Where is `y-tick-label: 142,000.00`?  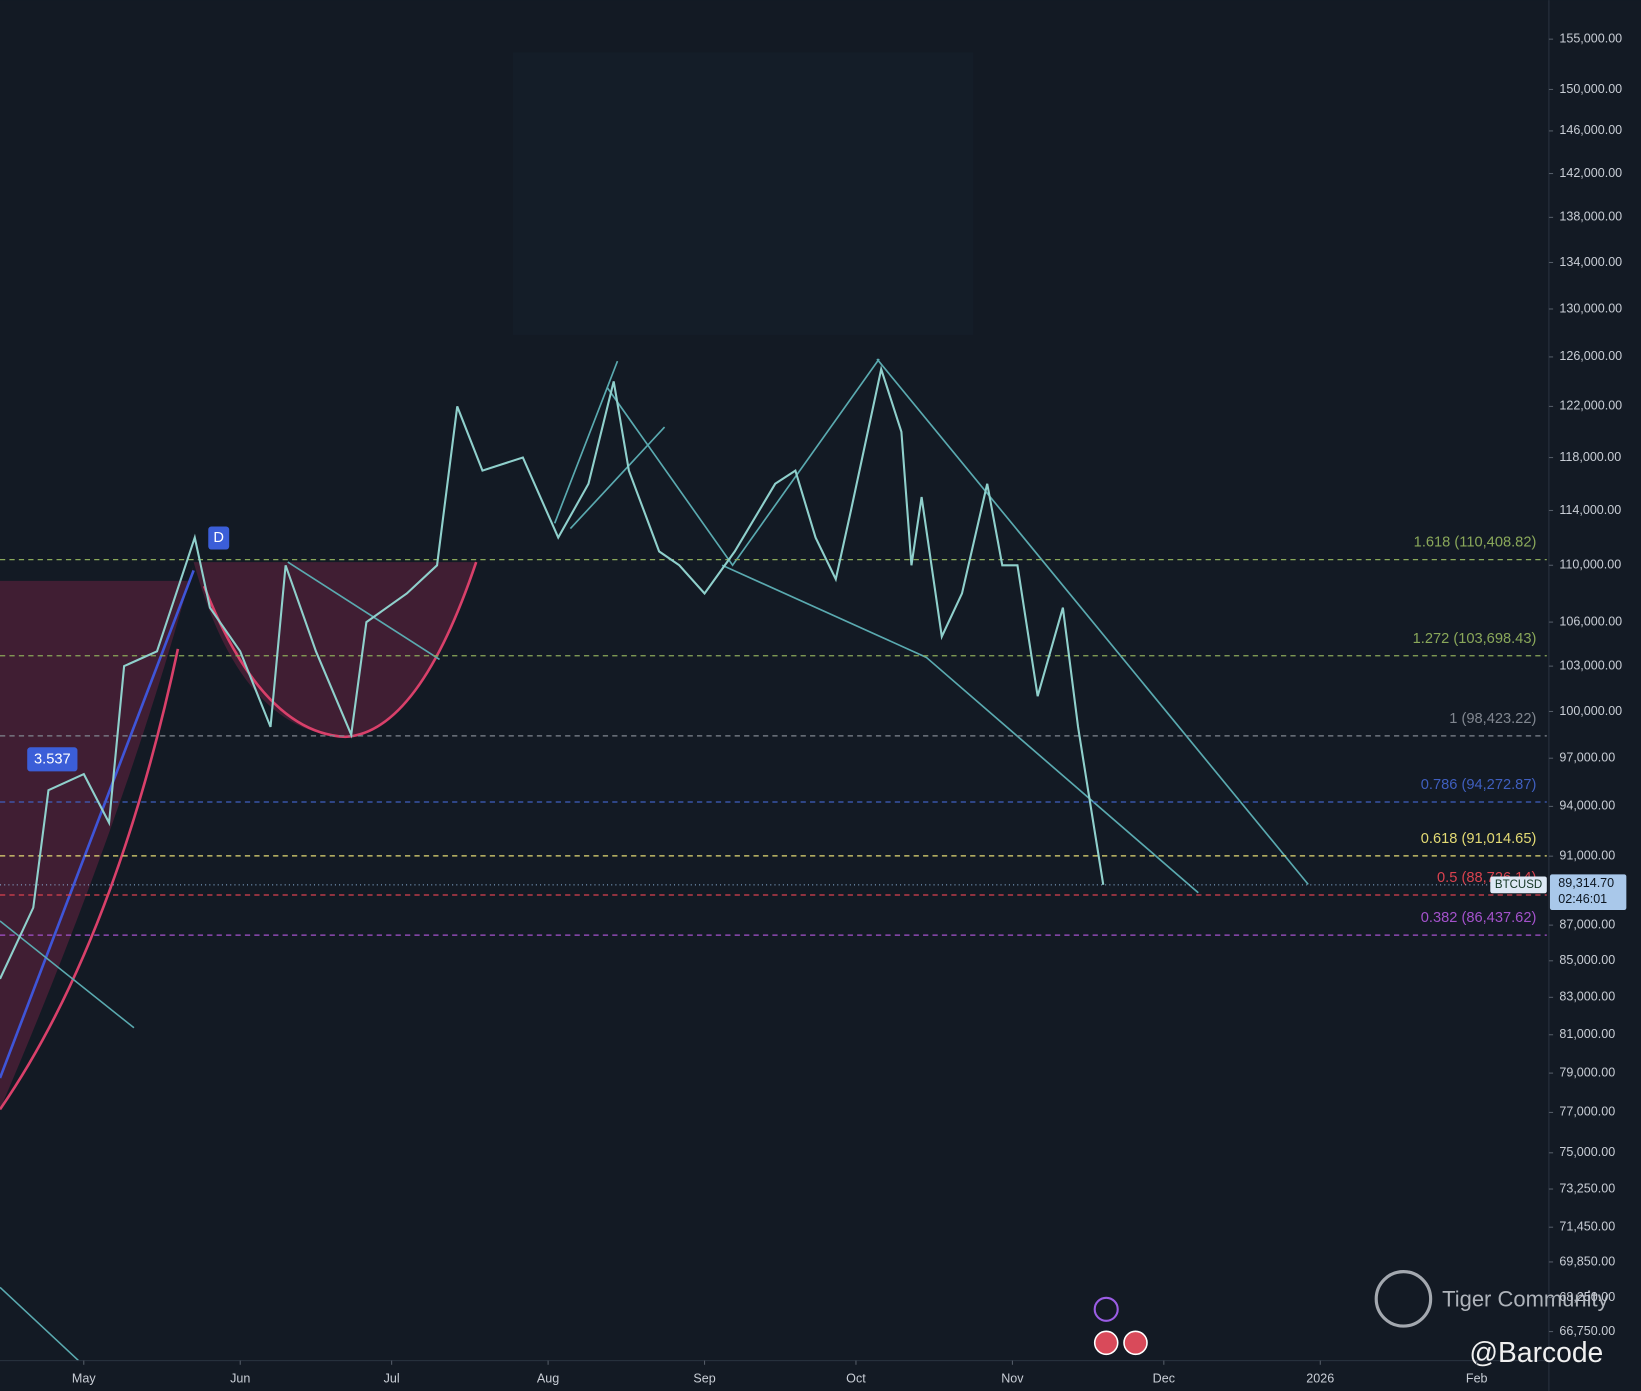 y-tick-label: 142,000.00 is located at coordinates (1590, 173).